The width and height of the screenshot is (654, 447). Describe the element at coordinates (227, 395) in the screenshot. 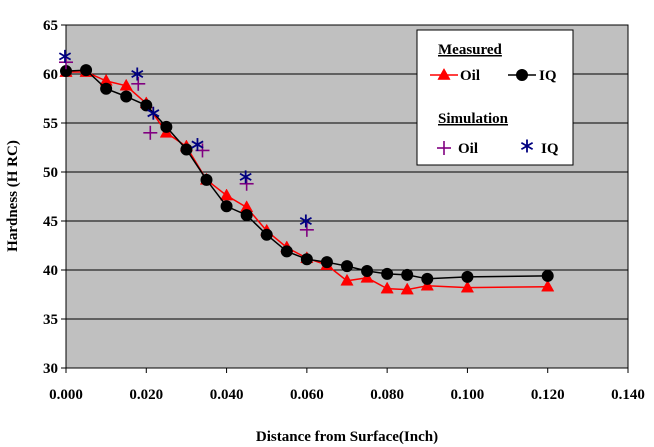

I see `x-tick-label: 0.040` at that location.